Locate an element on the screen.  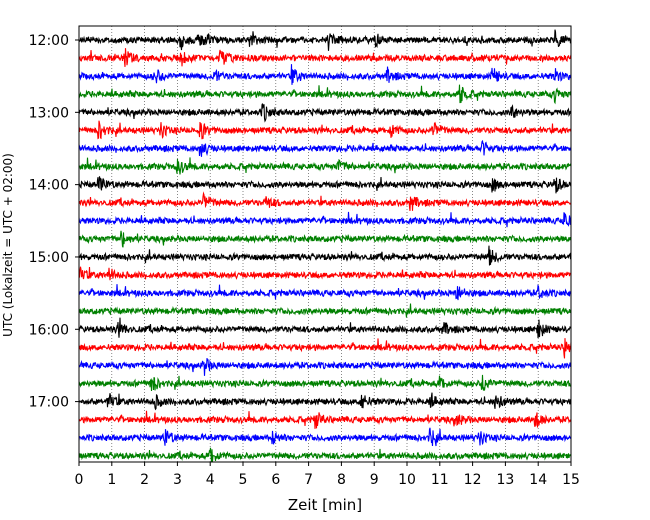
x-tick-label: 5 is located at coordinates (243, 480).